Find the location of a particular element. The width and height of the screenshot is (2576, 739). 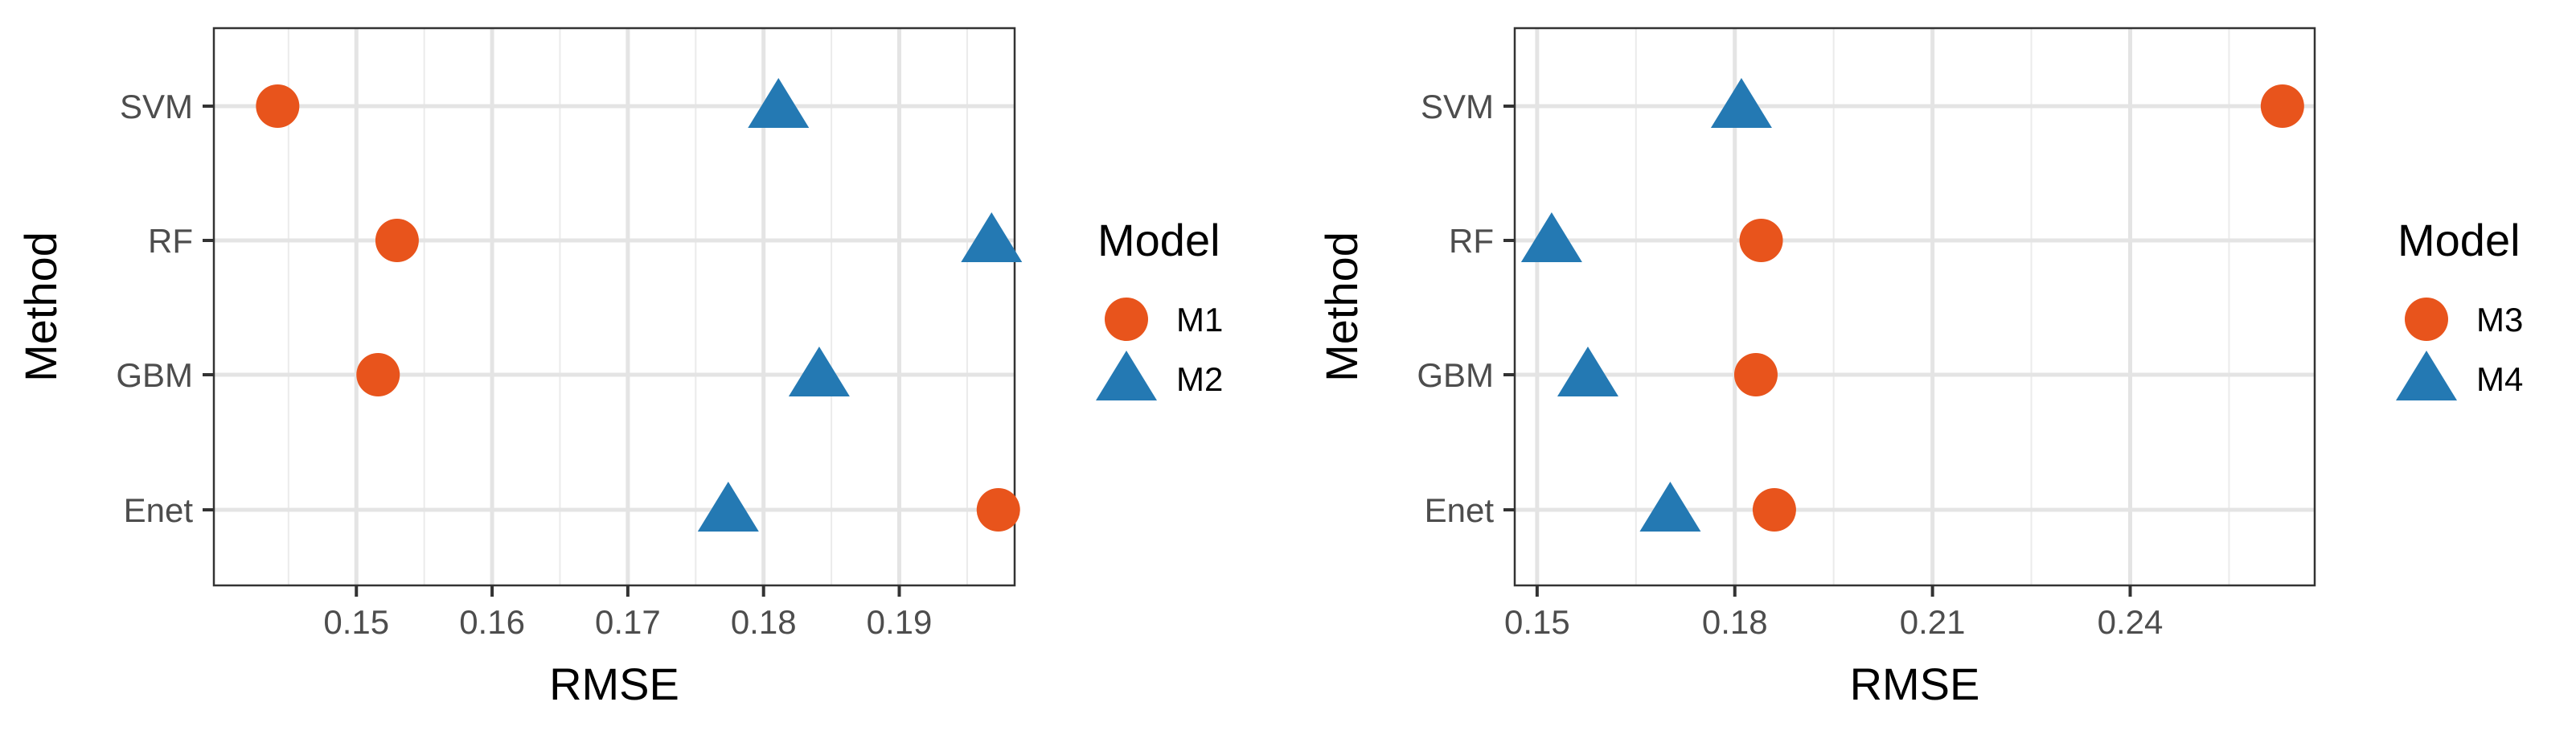

x-tick-label: 0.17 is located at coordinates (628, 622).